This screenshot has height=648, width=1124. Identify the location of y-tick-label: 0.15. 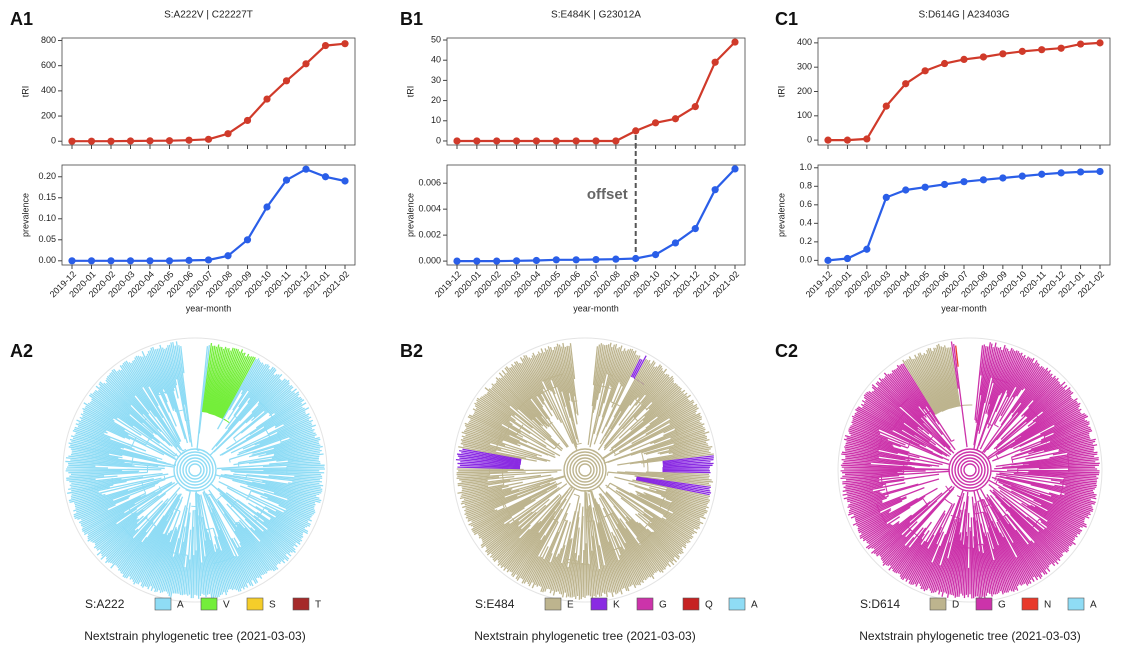
(47, 197).